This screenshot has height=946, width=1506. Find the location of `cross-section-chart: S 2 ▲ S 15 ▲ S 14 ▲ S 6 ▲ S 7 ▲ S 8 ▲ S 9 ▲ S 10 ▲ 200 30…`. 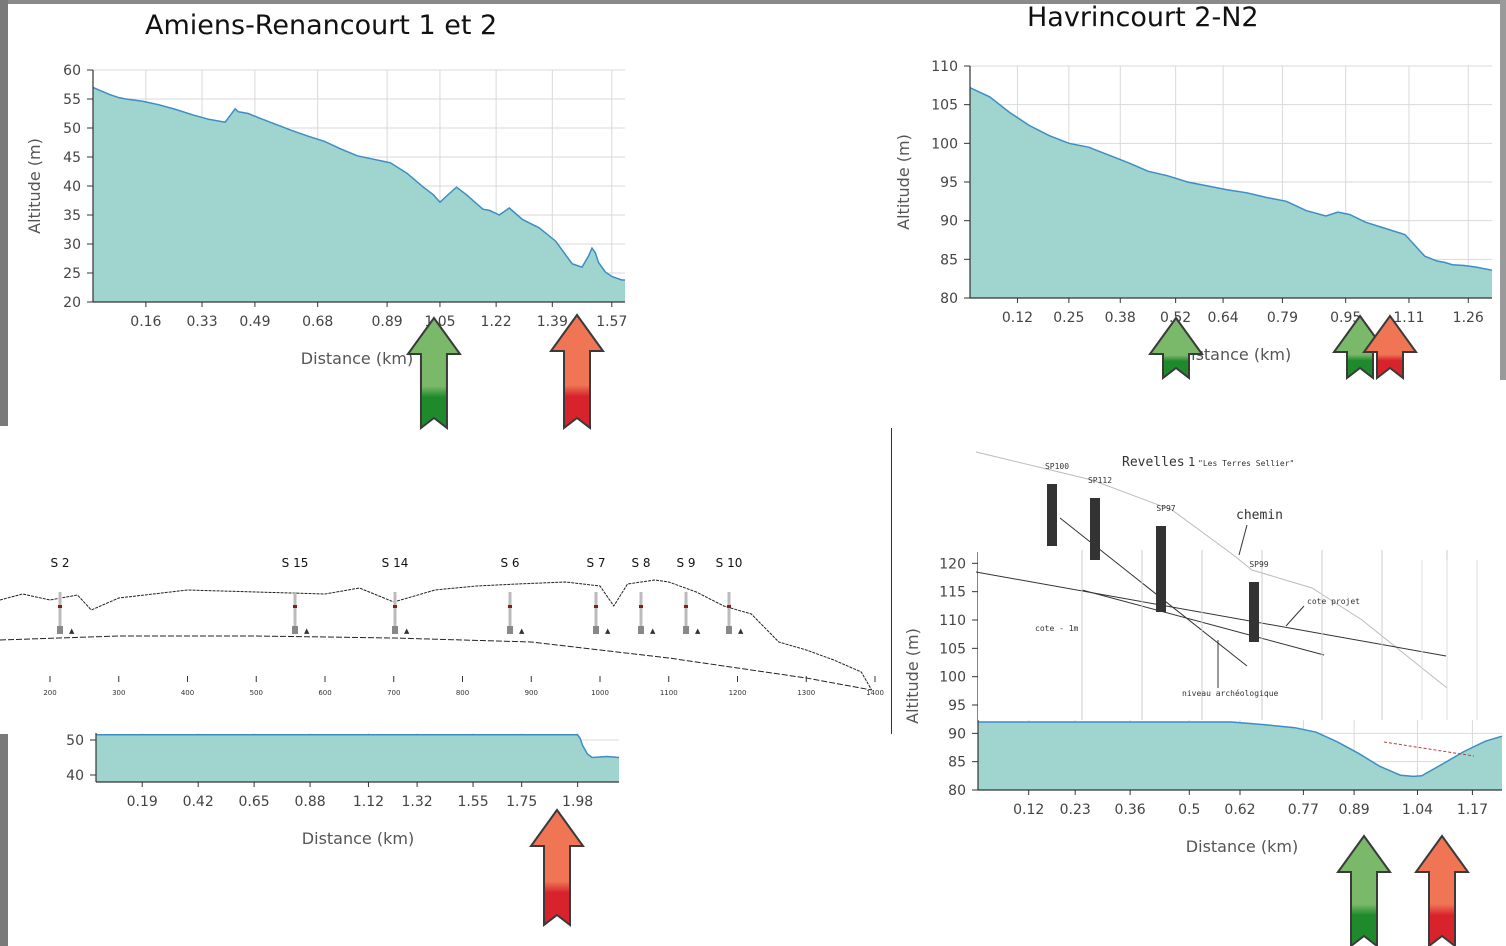

cross-section-chart: S 2 ▲ S 15 ▲ S 14 ▲ S 6 ▲ S 7 ▲ S 8 ▲ S 9 ▲ S 10 ▲ 200 30… is located at coordinates (442, 626).